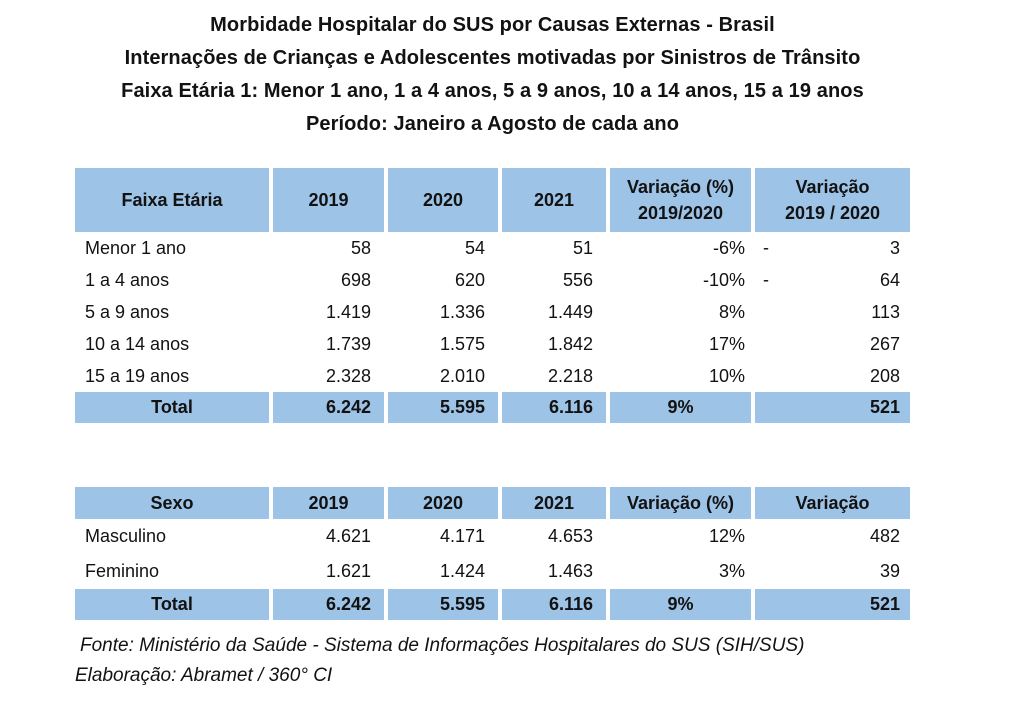 This screenshot has height=703, width=1024. What do you see at coordinates (832, 213) in the screenshot?
I see `col-header-variacao-abs-line2: 2019 / 2020` at bounding box center [832, 213].